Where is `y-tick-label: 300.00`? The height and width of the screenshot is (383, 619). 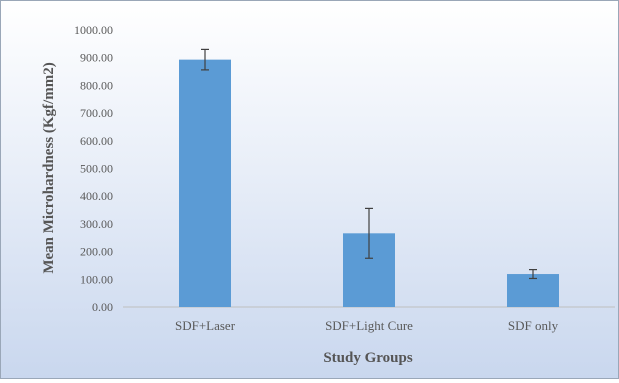
y-tick-label: 300.00 is located at coordinates (96, 224).